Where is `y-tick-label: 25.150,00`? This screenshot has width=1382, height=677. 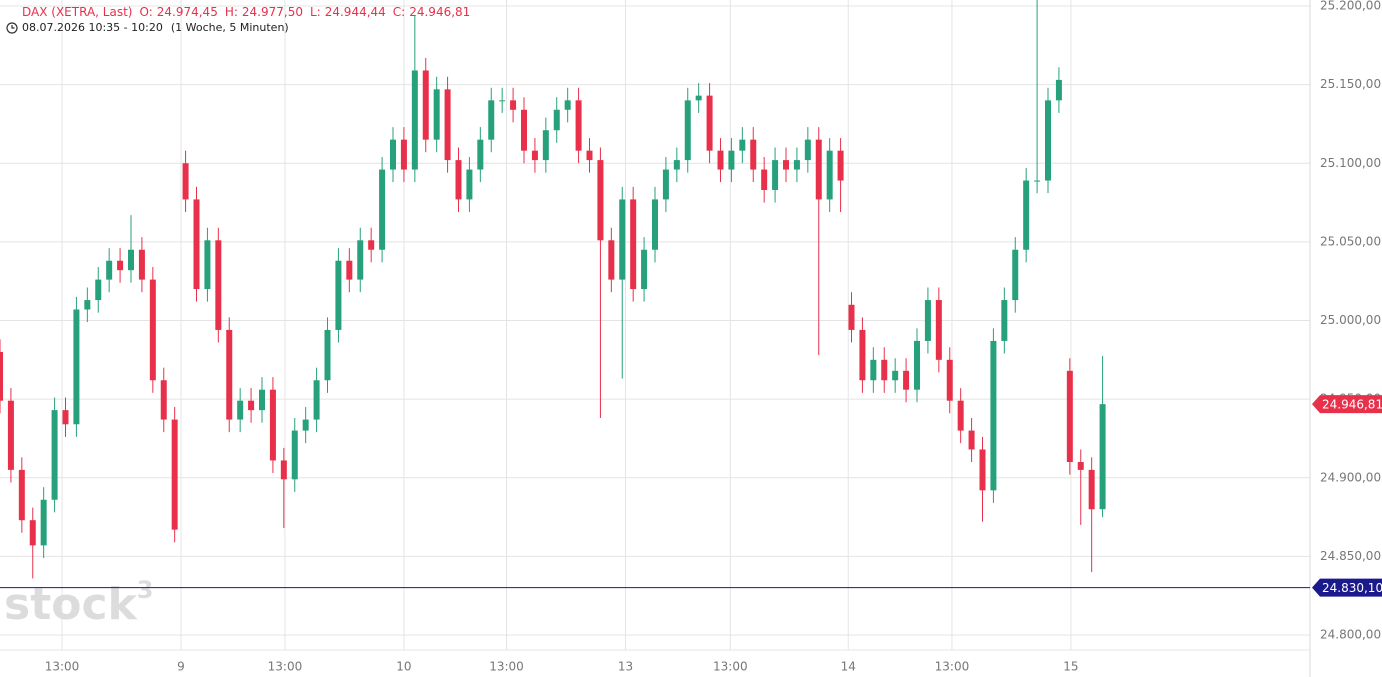
y-tick-label: 25.150,00 is located at coordinates (1350, 84).